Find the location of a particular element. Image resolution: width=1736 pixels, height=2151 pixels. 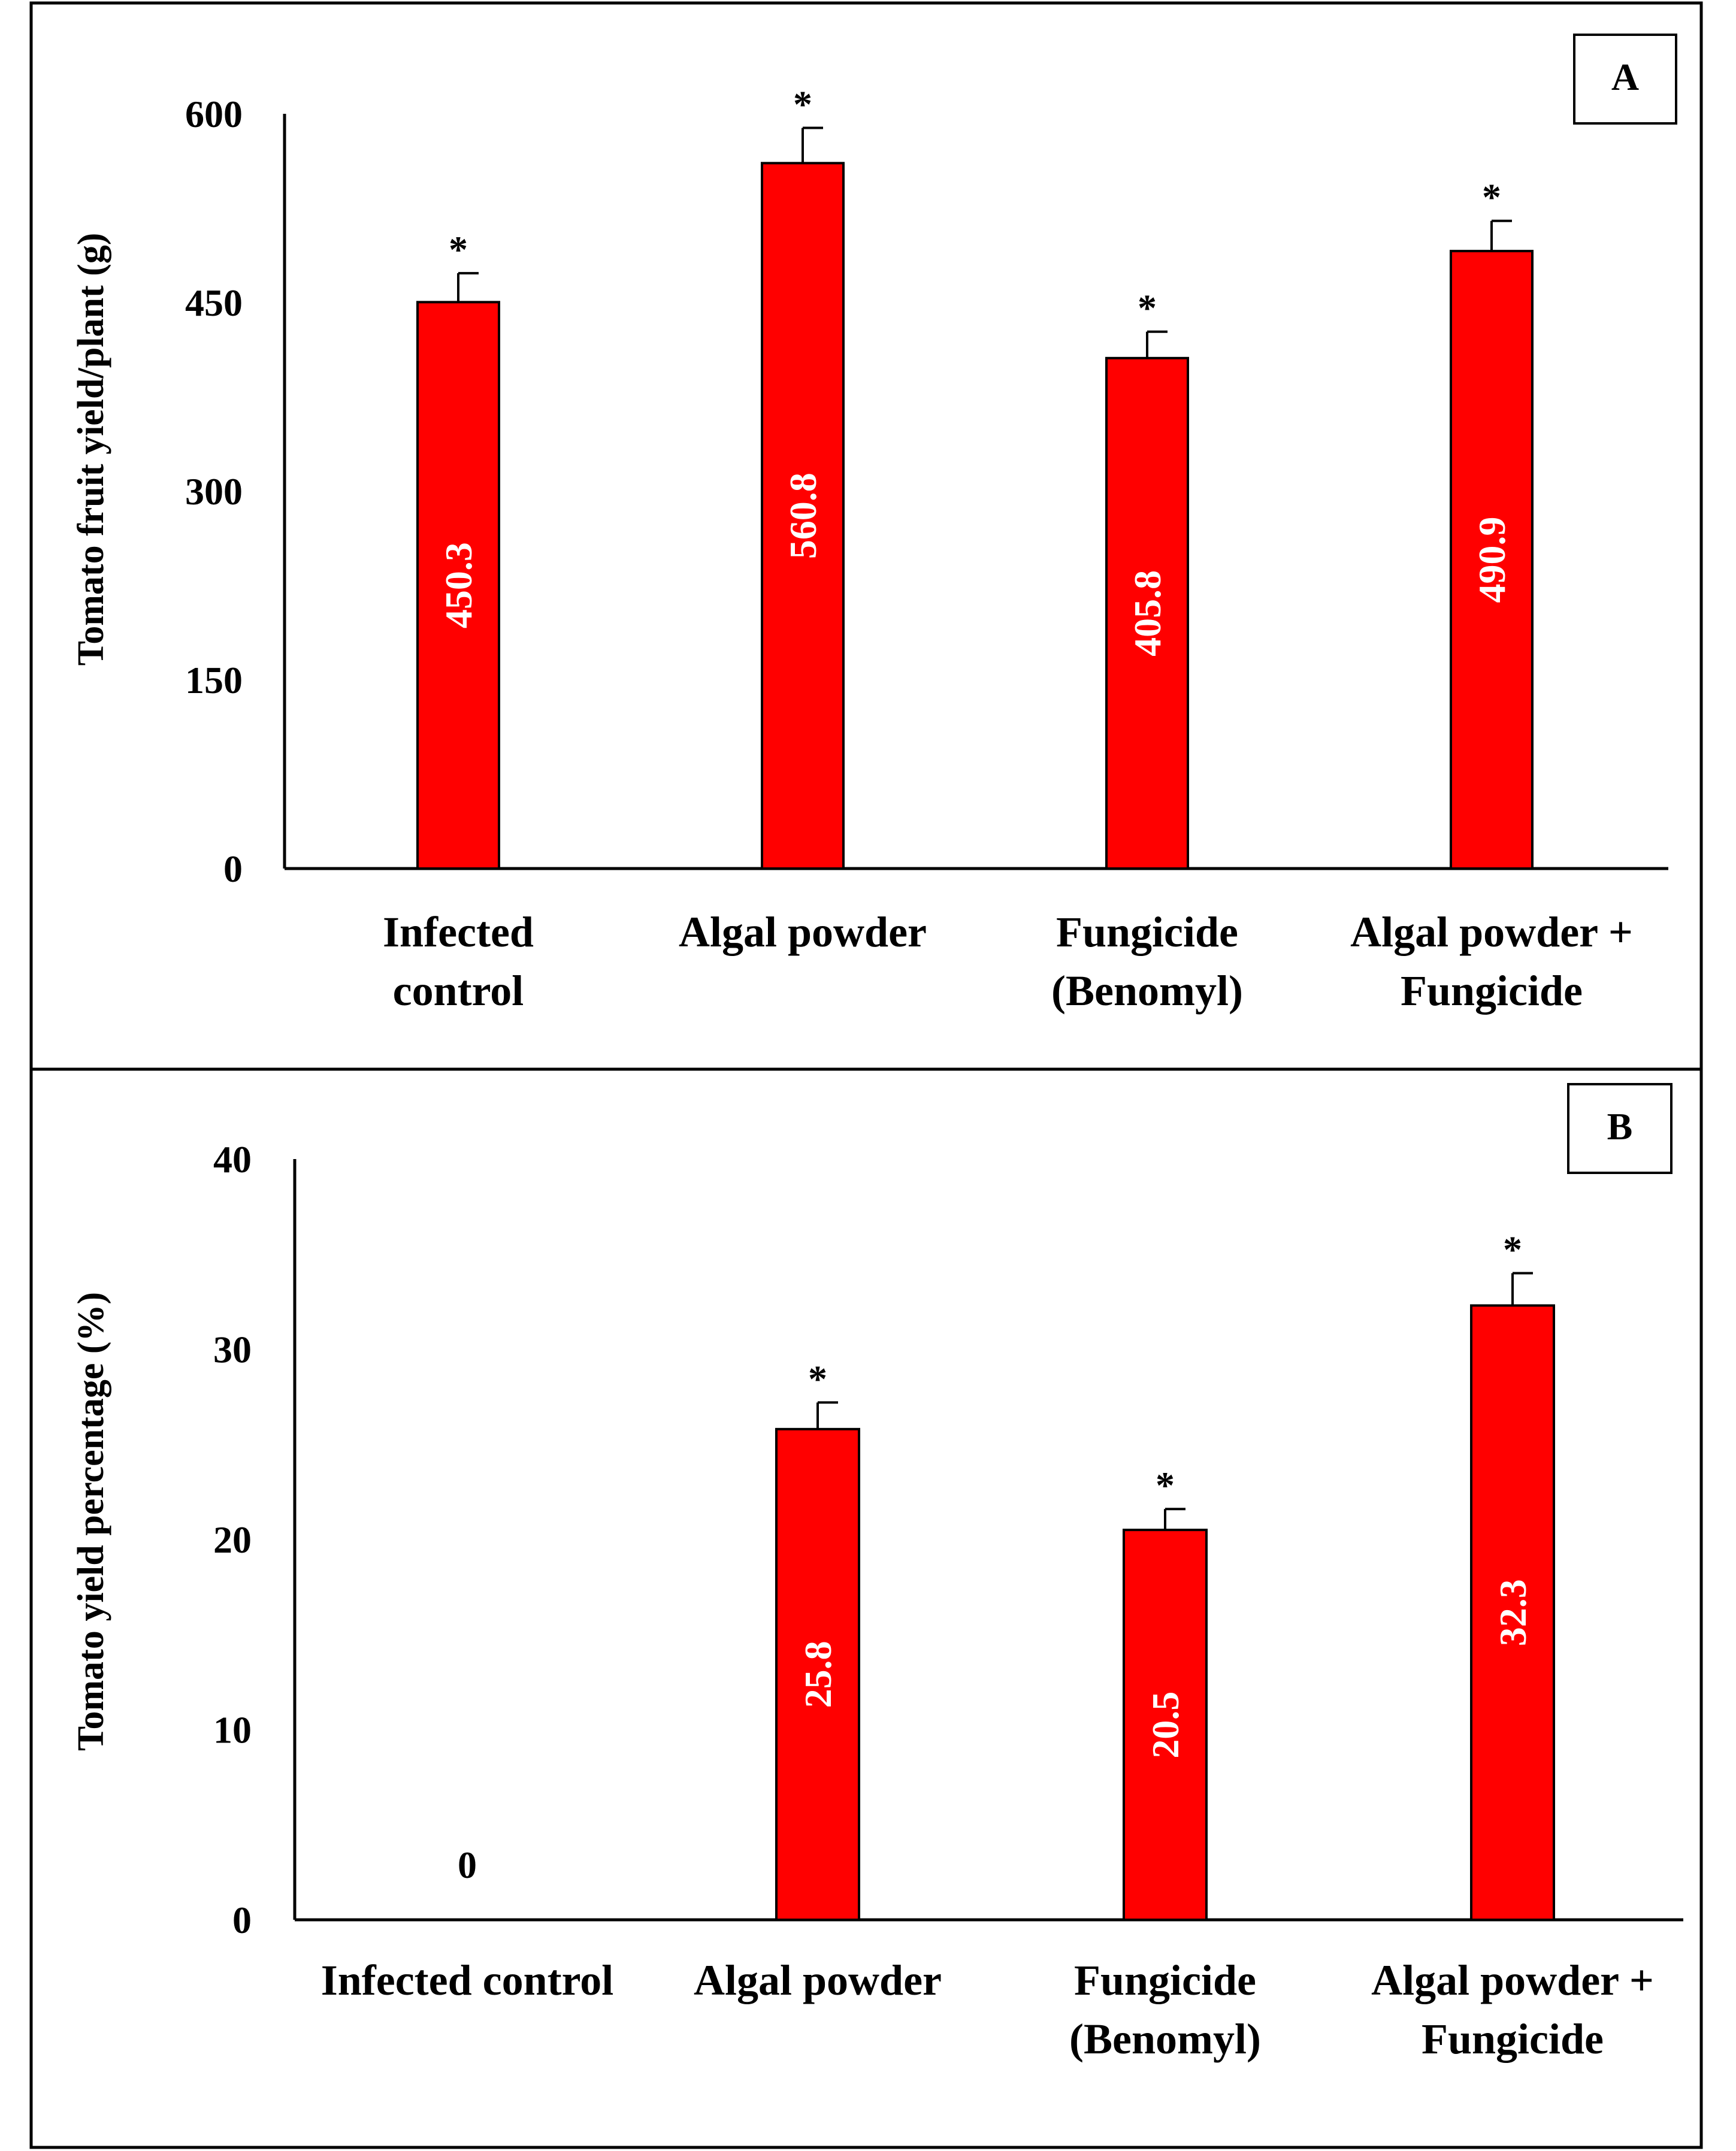

panel-b-value-label: 20.5 is located at coordinates (1165, 1726).